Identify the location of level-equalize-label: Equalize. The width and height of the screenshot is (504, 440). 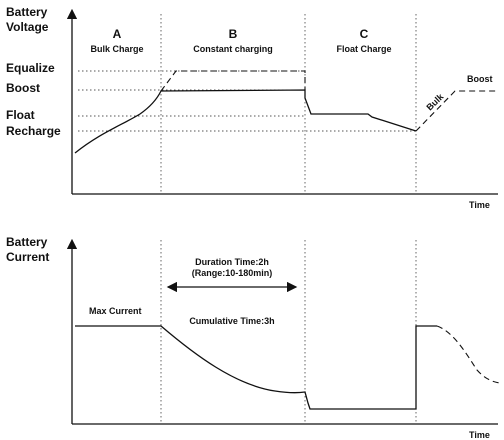
(30, 68).